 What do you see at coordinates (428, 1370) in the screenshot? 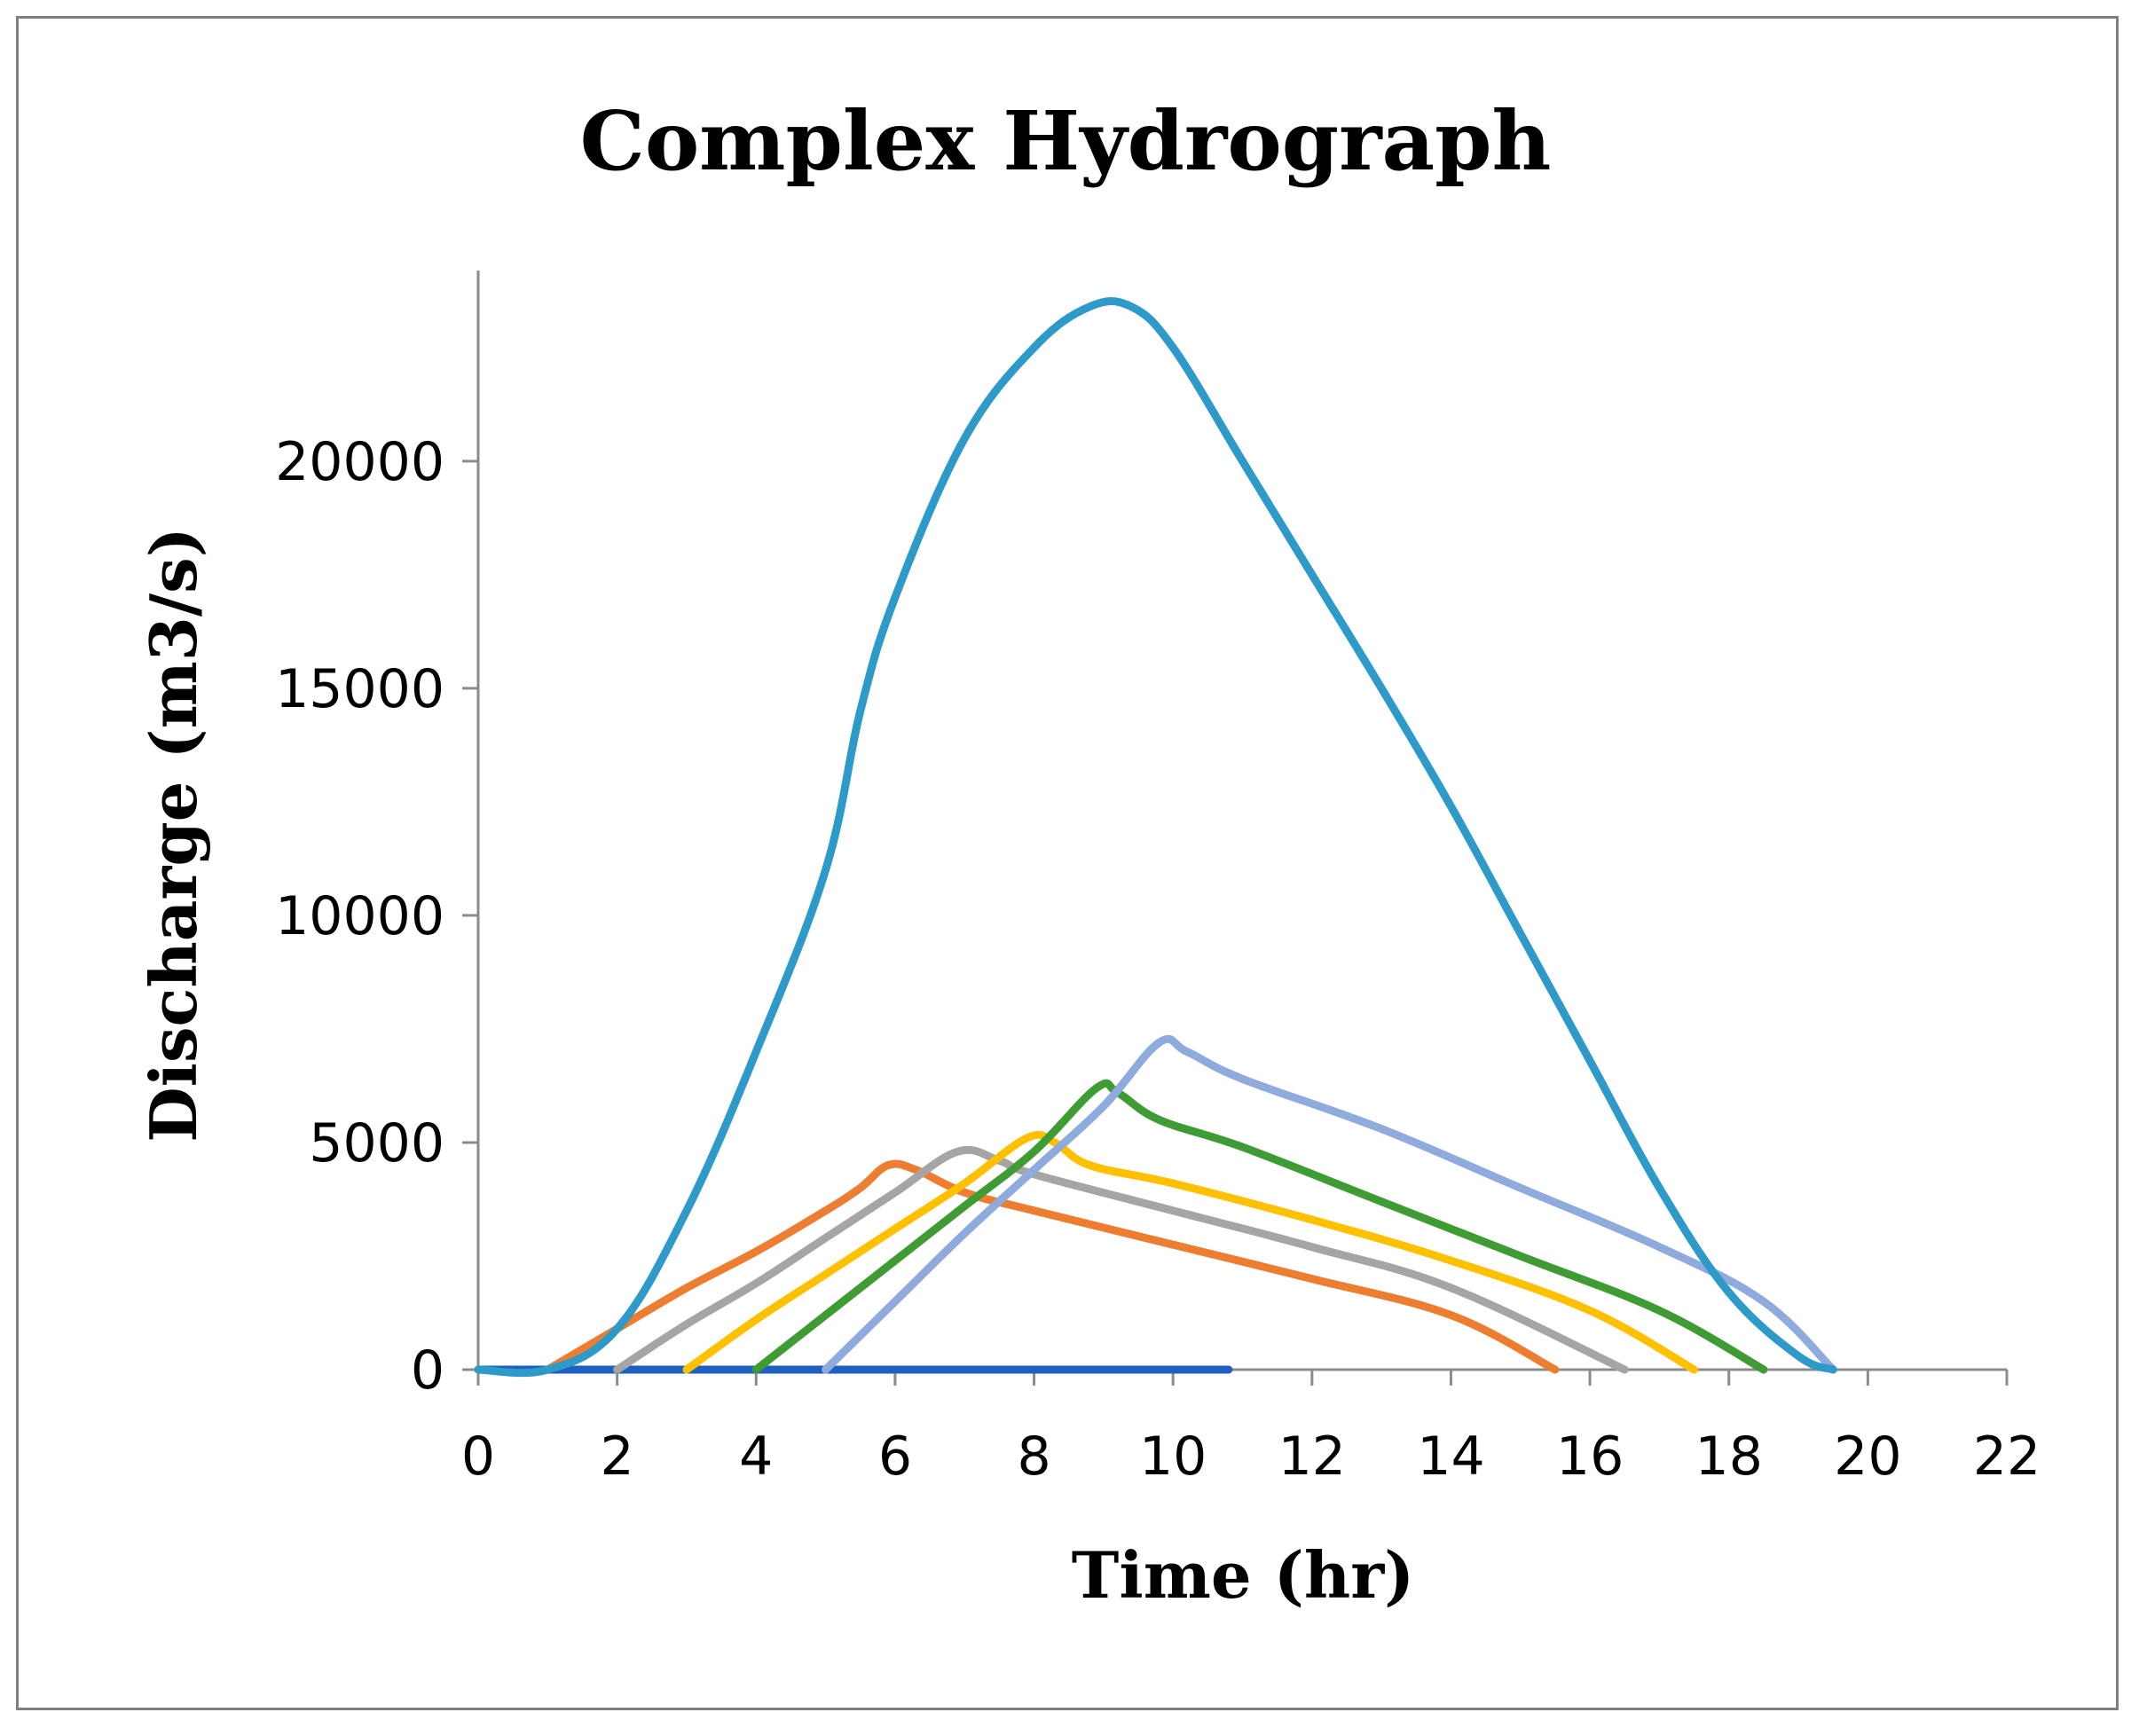
I see `y-tick-label: 0` at bounding box center [428, 1370].